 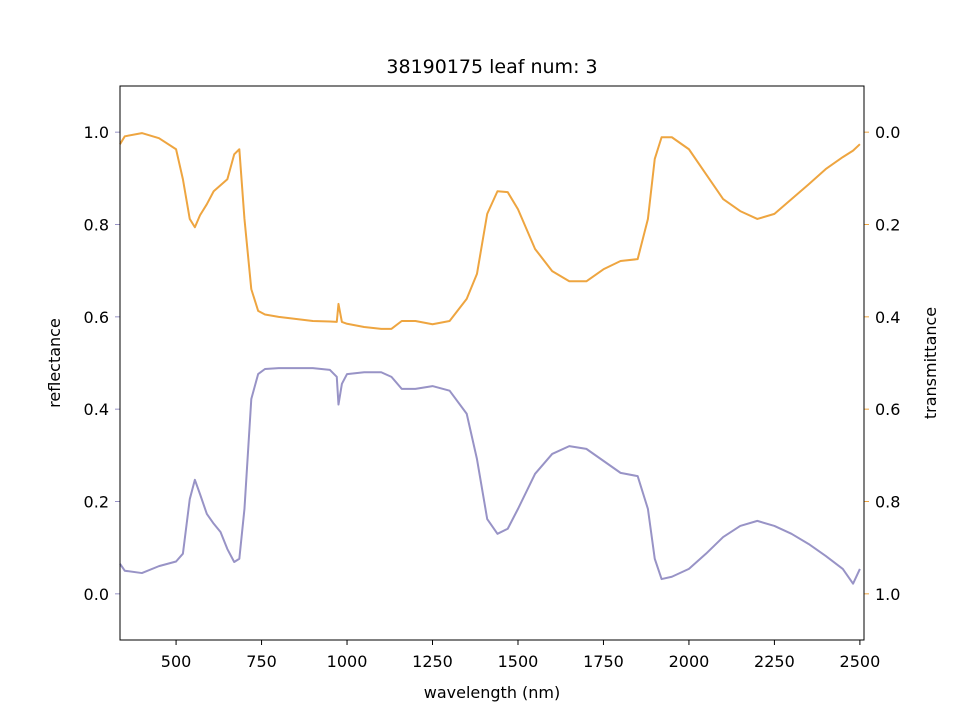 What do you see at coordinates (887, 409) in the screenshot?
I see `y2-tick-label: 0.6` at bounding box center [887, 409].